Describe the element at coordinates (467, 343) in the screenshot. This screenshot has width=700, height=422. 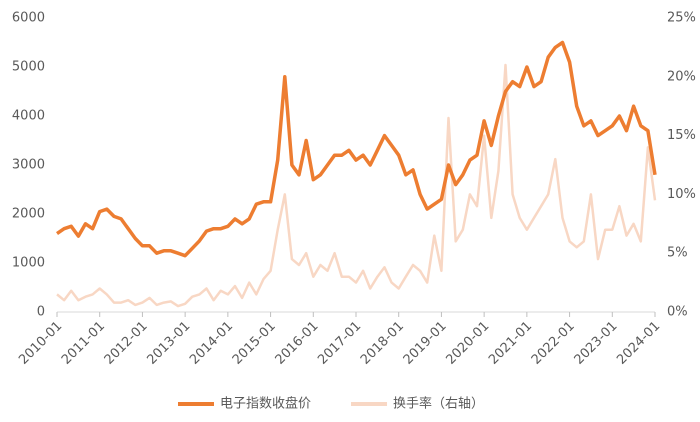
I see `x-tick-label: 2020-01` at that location.